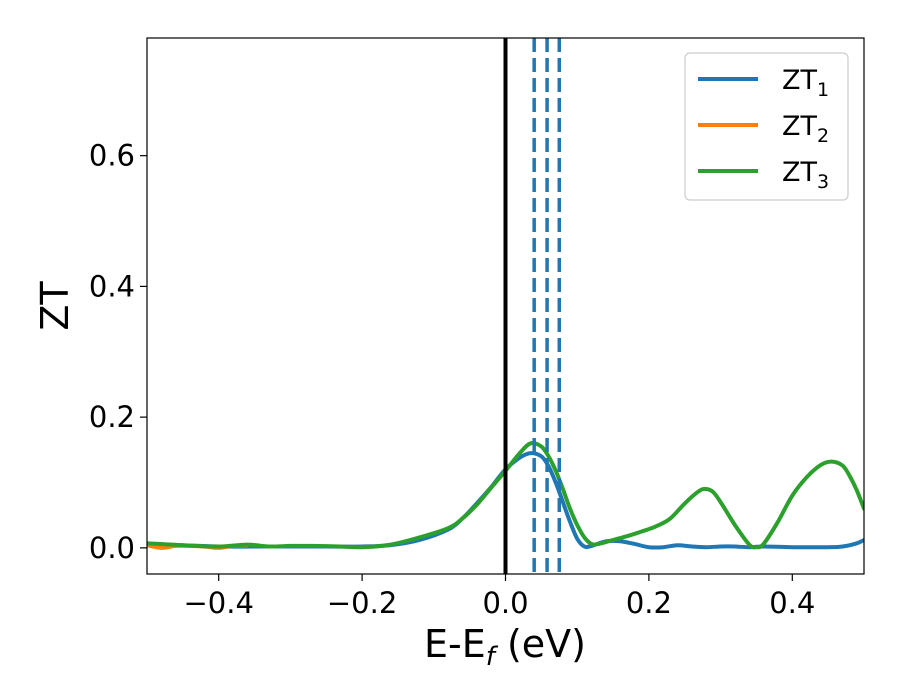  What do you see at coordinates (505, 603) in the screenshot?
I see `x-tick-label: 0.0` at bounding box center [505, 603].